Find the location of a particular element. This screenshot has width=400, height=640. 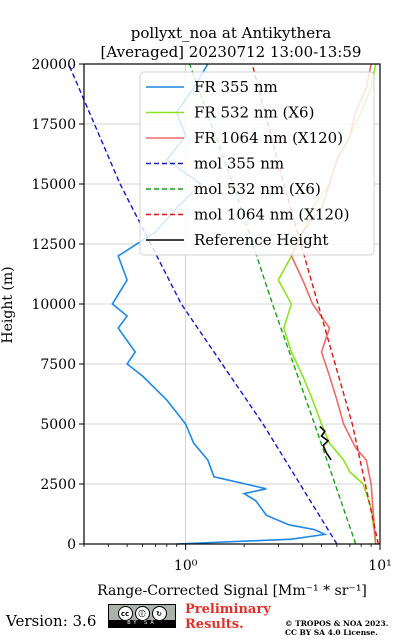

legend-label: mol 355 nm is located at coordinates (239, 164).